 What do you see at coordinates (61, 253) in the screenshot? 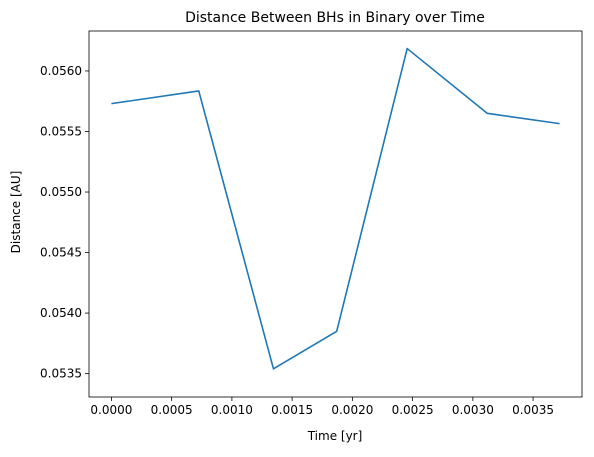
I see `y-tick-label: 0.0545` at bounding box center [61, 253].